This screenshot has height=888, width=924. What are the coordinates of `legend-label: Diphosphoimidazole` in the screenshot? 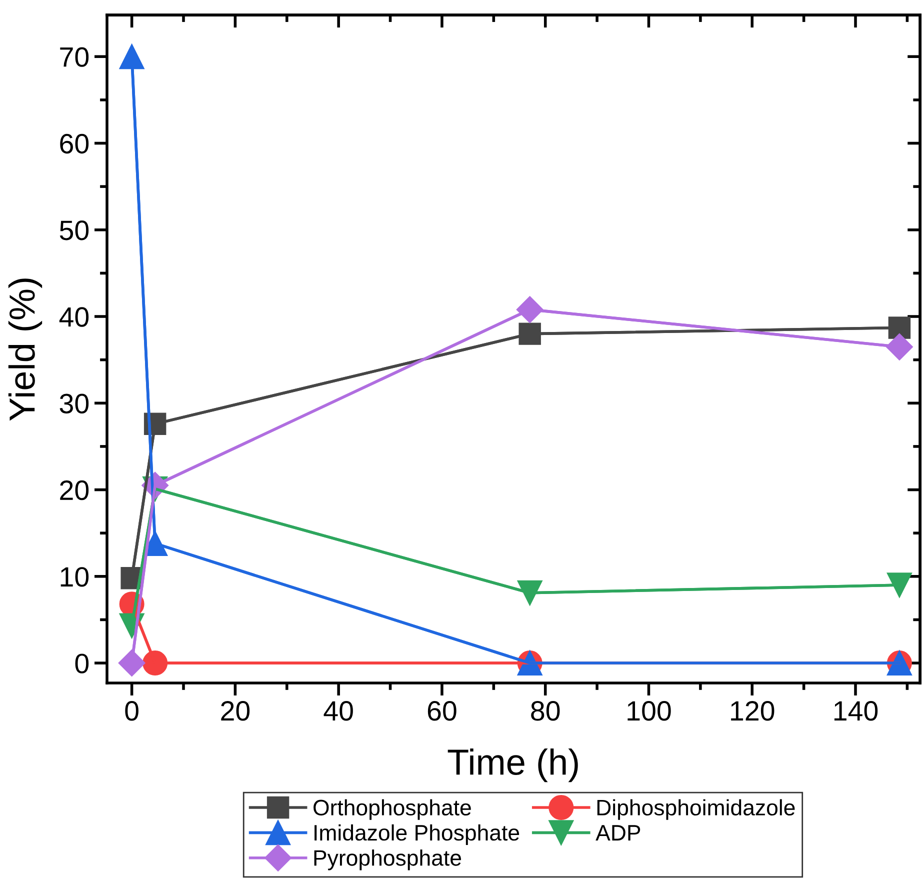 It's located at (696, 809).